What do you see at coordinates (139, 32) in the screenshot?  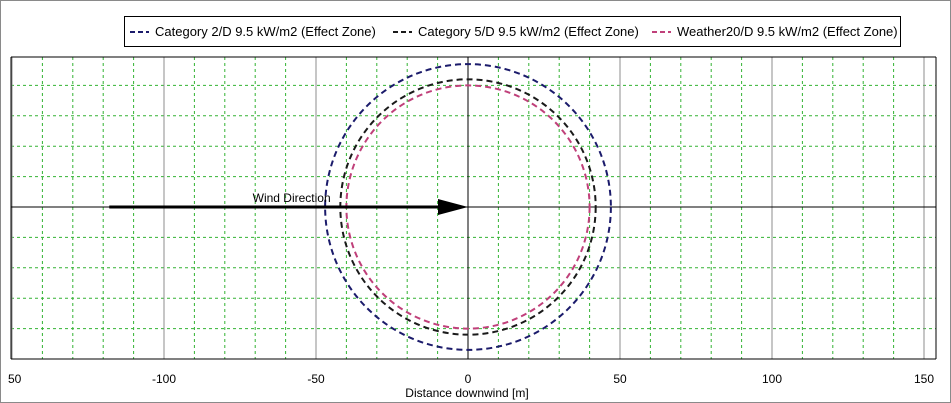 I see `legend-swatch-category-2d` at bounding box center [139, 32].